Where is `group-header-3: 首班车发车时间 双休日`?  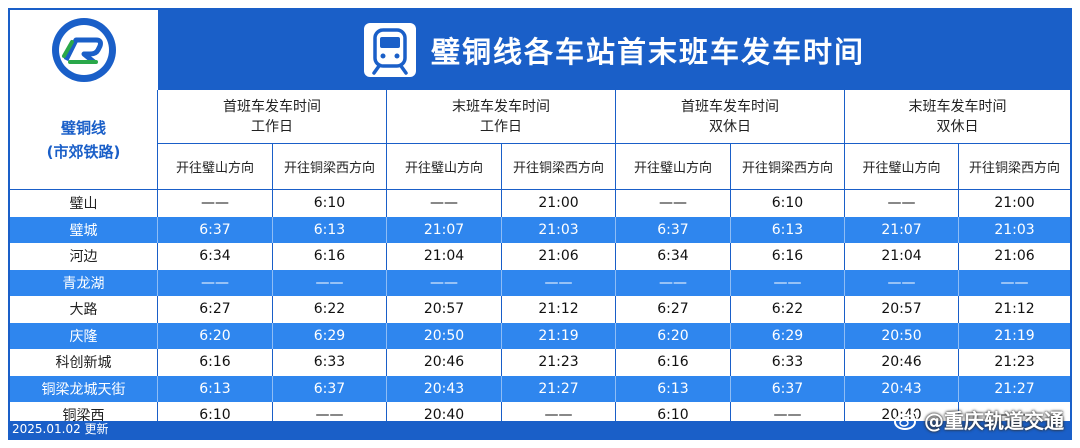
group-header-3: 首班车发车时间 双休日 is located at coordinates (730, 117).